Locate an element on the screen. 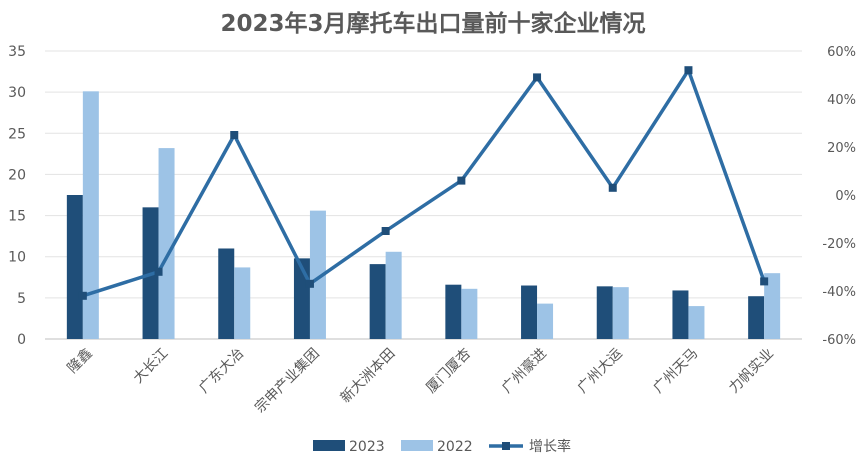 The height and width of the screenshot is (462, 866). y-left-tick-label: 20 is located at coordinates (17, 175).